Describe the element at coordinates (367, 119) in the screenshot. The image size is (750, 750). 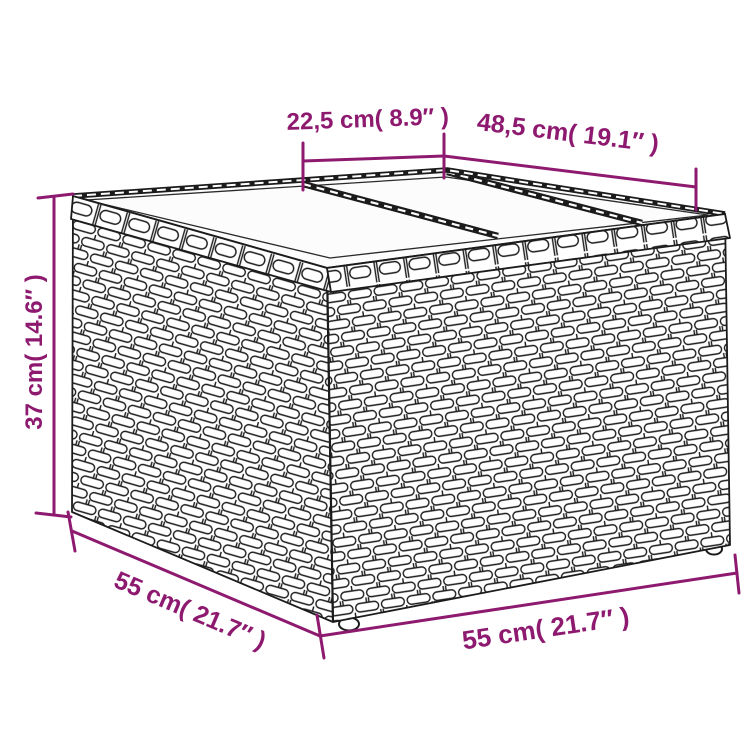
I see `label-glass-panel-22cm: 22,5 cm( 8.9″ )` at that location.